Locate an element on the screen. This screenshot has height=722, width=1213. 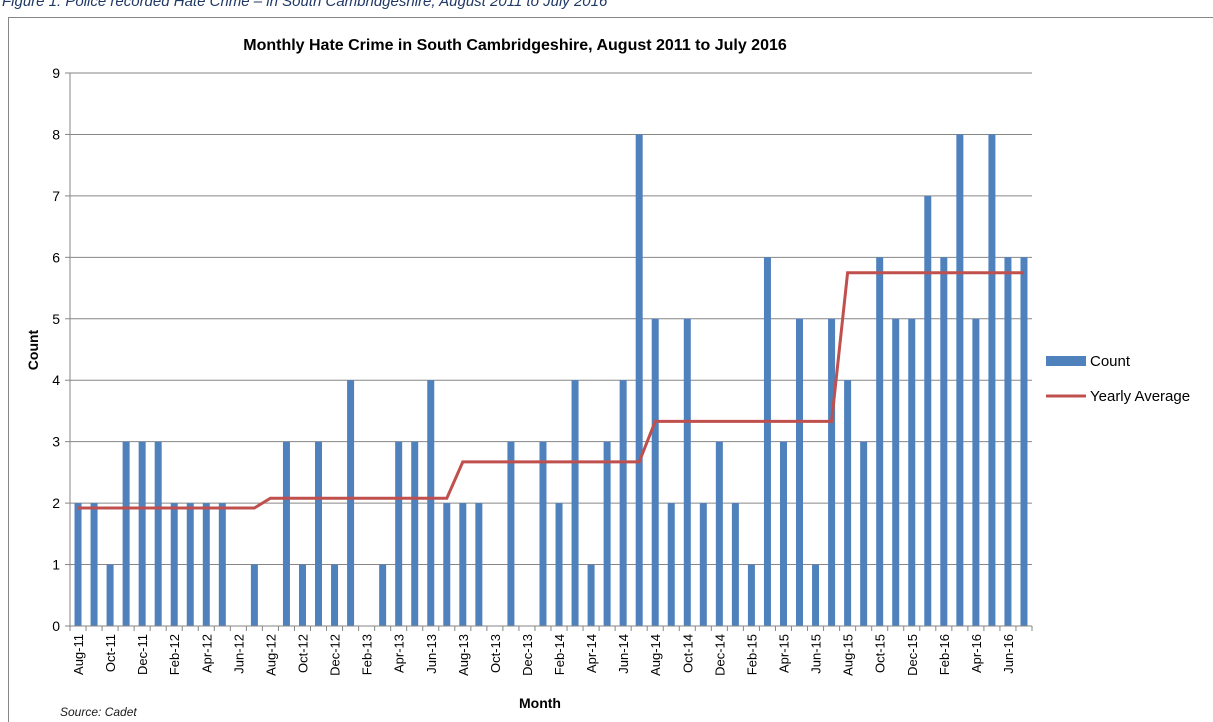
x-tick-label: Dec-14 is located at coordinates (719, 655).